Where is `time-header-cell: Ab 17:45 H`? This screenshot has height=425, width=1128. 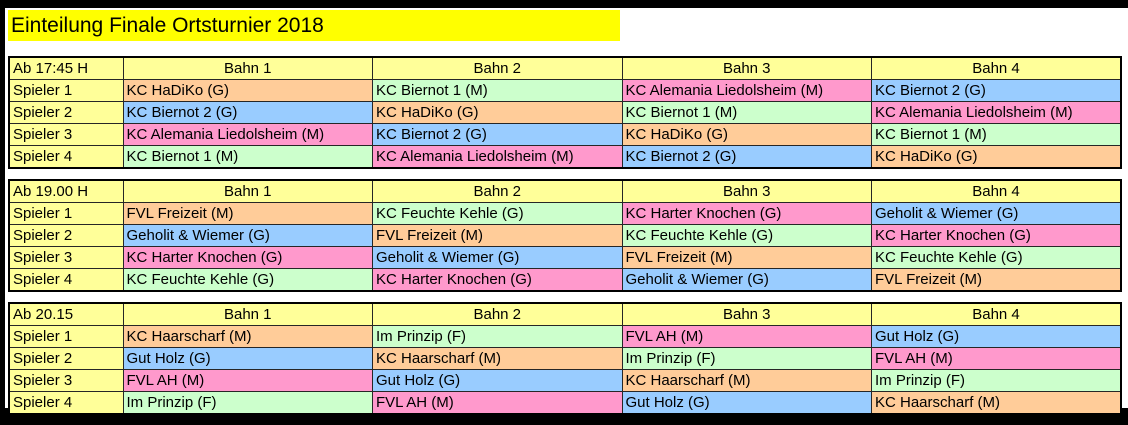 time-header-cell: Ab 17:45 H is located at coordinates (66, 68).